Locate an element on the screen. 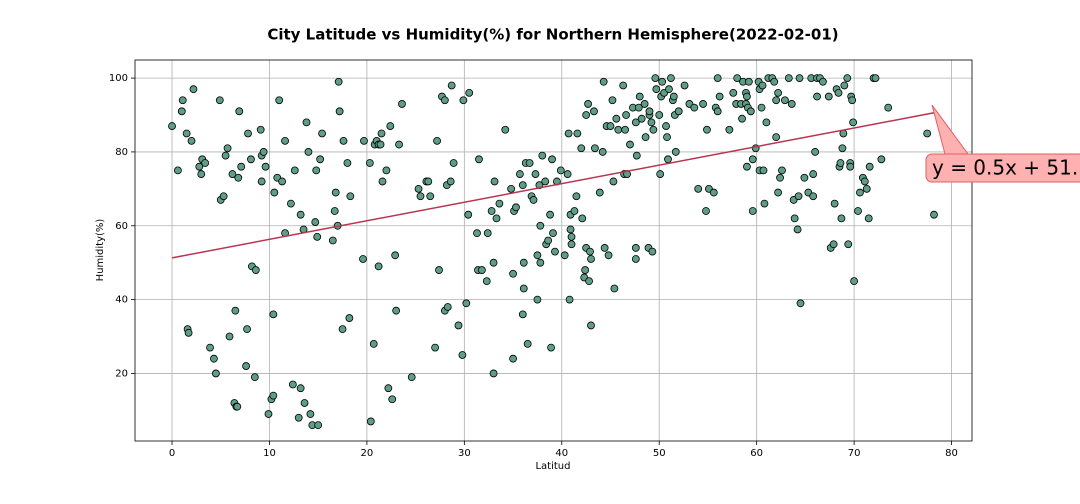  annotation-box is located at coordinates (1002, 168).